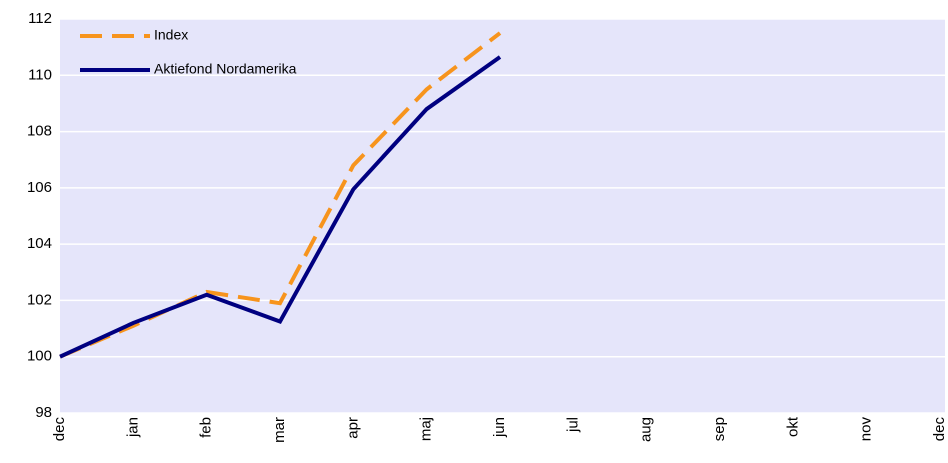 Image resolution: width=948 pixels, height=463 pixels. What do you see at coordinates (39, 187) in the screenshot?
I see `y-tick-label: 106` at bounding box center [39, 187].